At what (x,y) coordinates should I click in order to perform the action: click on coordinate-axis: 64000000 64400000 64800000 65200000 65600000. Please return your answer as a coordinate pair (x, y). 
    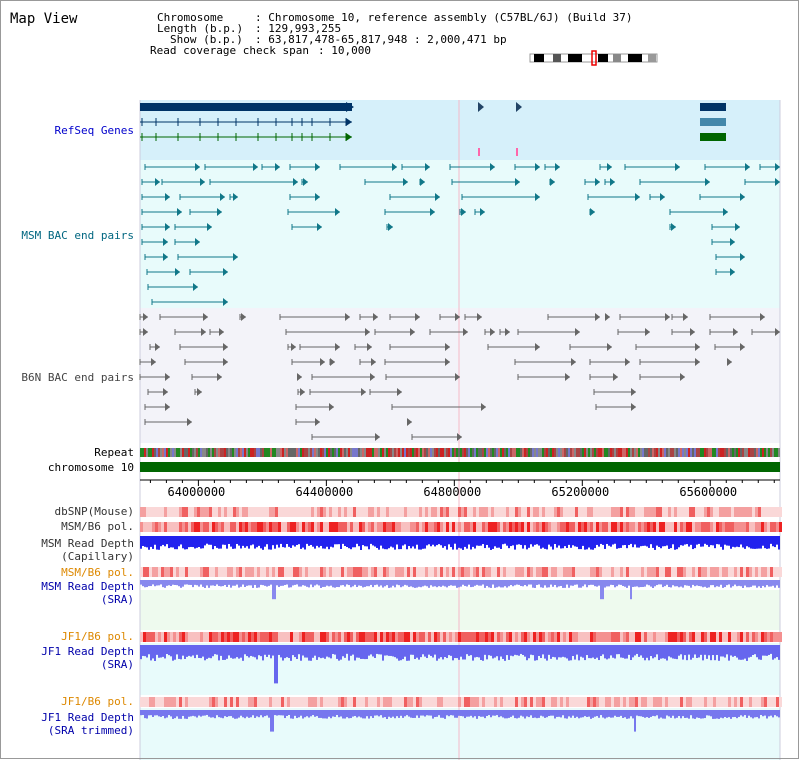
    Looking at the image, I should click on (460, 489).